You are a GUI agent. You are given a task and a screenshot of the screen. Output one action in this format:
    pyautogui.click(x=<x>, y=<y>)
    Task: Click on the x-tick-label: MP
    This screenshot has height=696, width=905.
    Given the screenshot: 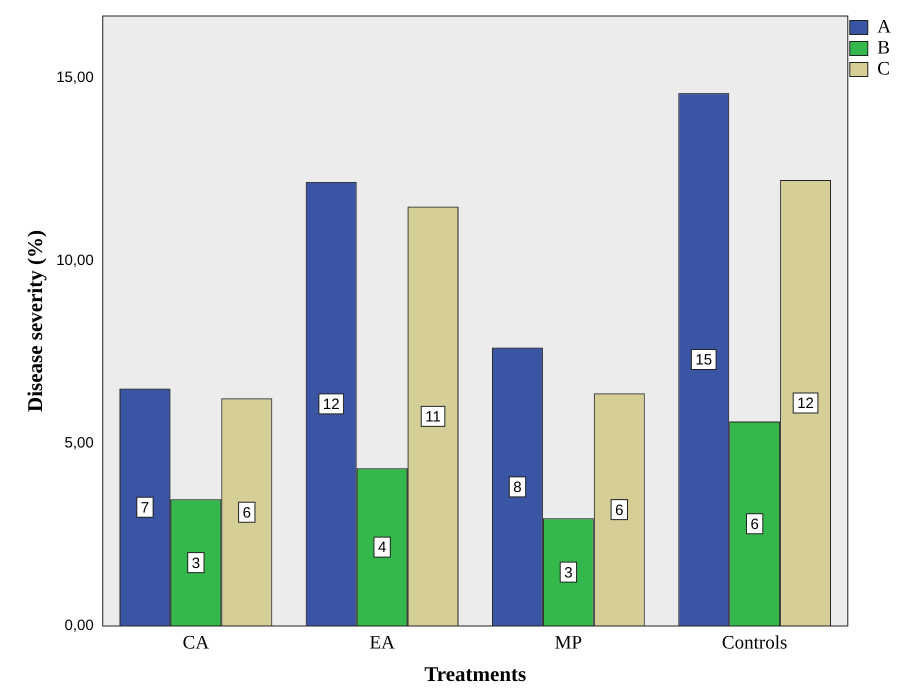 What is the action you would take?
    pyautogui.click(x=568, y=643)
    